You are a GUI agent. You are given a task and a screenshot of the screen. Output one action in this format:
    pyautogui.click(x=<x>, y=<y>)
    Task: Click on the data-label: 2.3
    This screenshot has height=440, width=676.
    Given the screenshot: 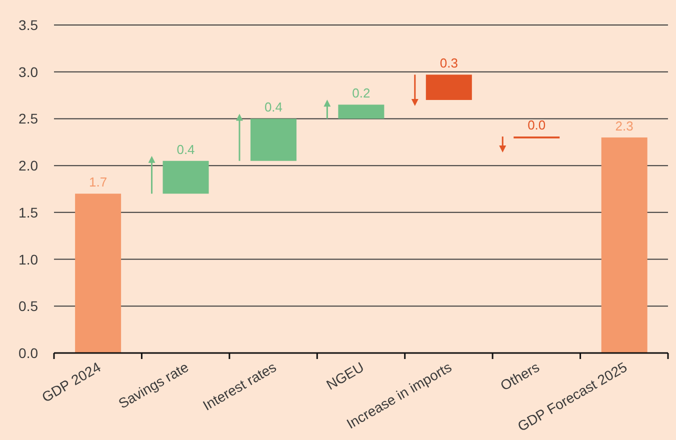 What is the action you would take?
    pyautogui.click(x=624, y=126)
    